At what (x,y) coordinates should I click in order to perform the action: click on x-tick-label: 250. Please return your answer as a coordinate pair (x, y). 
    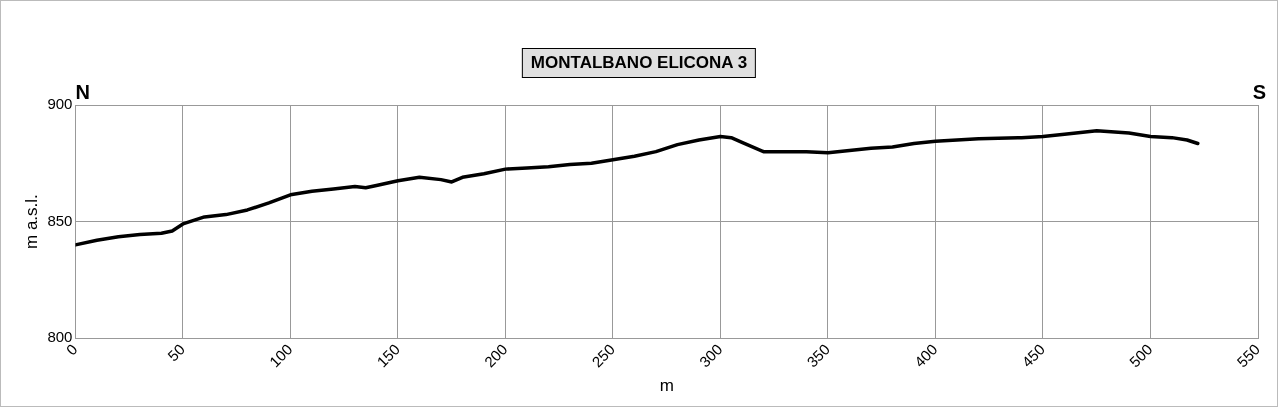
    Looking at the image, I should click on (603, 355).